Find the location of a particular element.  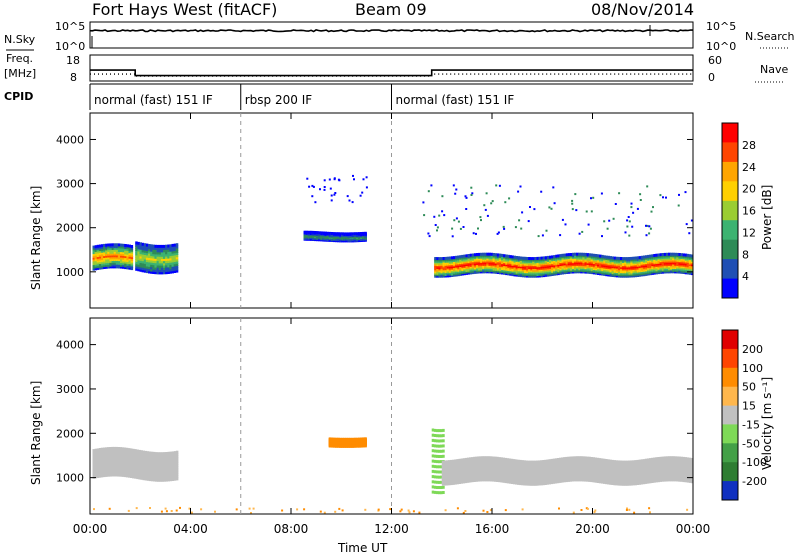

colorbar-swatch is located at coordinates (730, 171).